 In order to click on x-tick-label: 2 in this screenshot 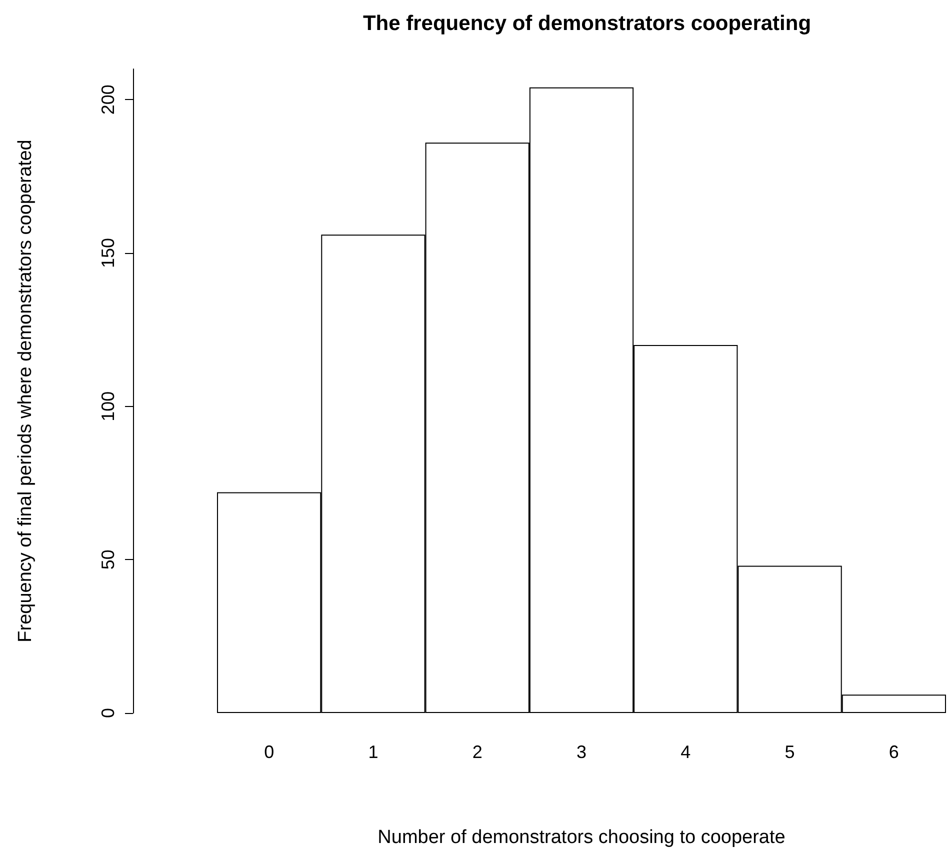, I will do `click(477, 752)`.